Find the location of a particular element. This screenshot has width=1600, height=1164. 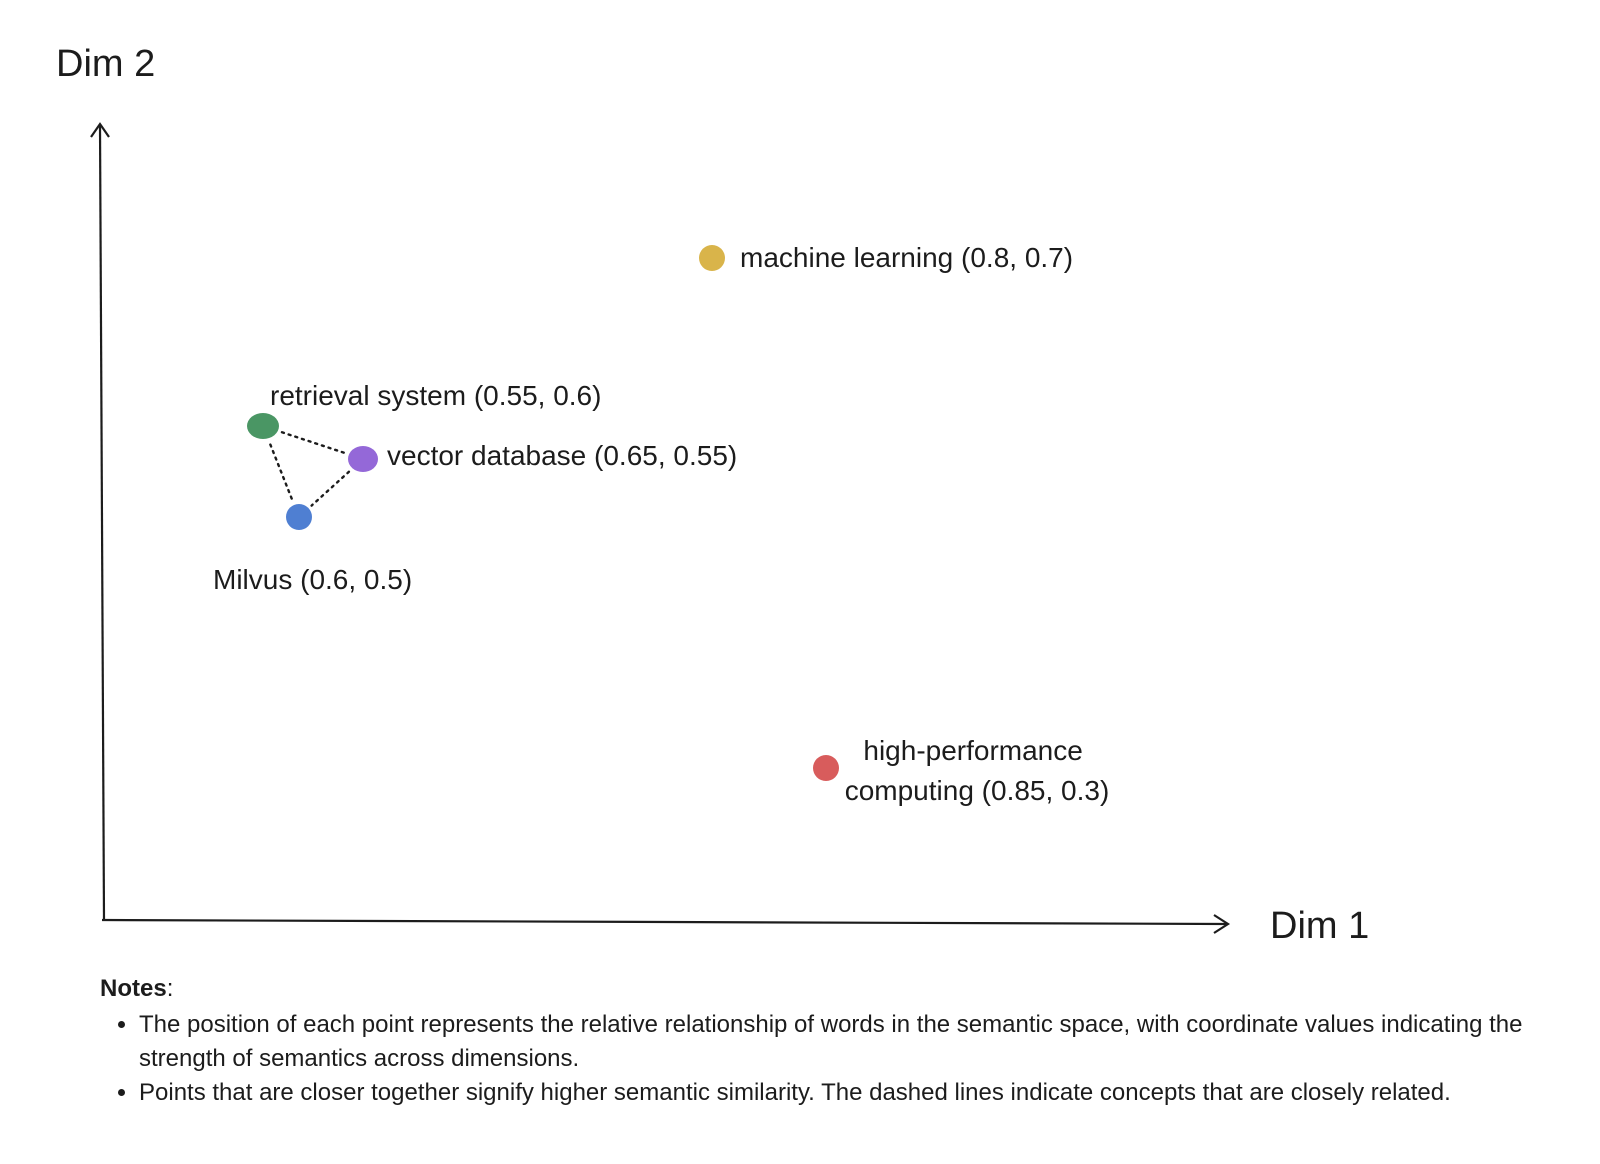

x-axis-arrowhead is located at coordinates (1222, 924).